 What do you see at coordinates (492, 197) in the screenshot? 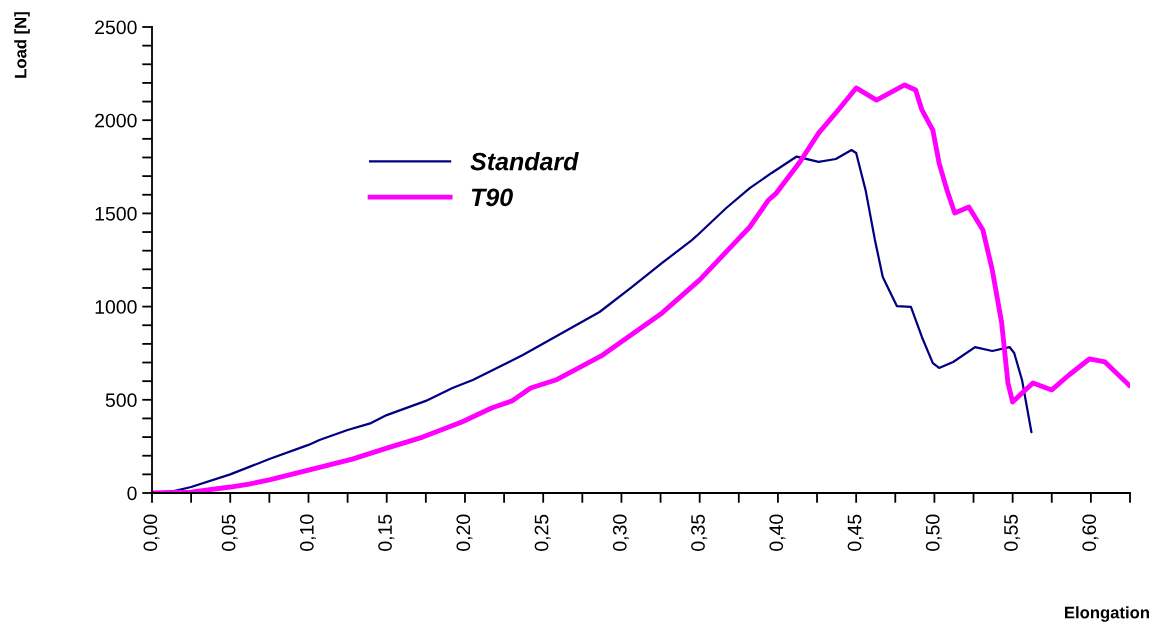
I see `legend-label: T90` at bounding box center [492, 197].